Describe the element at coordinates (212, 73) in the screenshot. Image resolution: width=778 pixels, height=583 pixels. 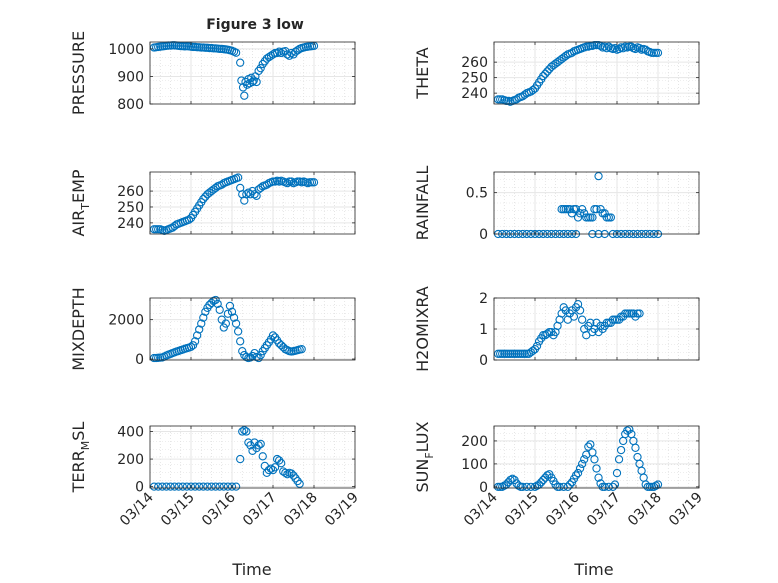
I see `subplot-1: 800 900 1000 PRESSURE` at that location.